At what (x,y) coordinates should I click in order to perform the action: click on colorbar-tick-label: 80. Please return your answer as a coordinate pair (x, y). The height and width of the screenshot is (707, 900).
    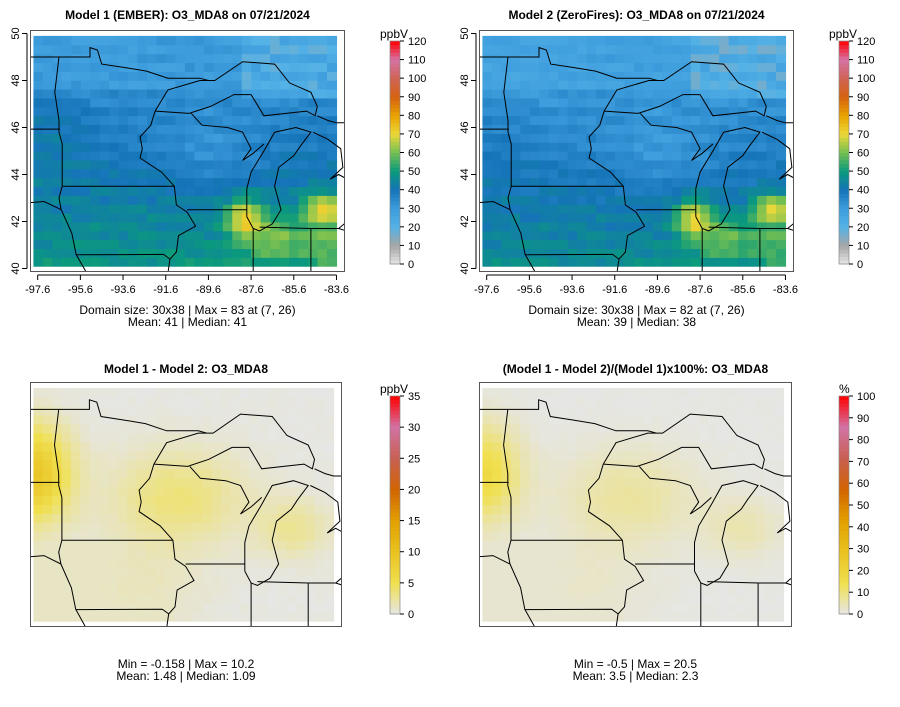
    Looking at the image, I should click on (863, 441).